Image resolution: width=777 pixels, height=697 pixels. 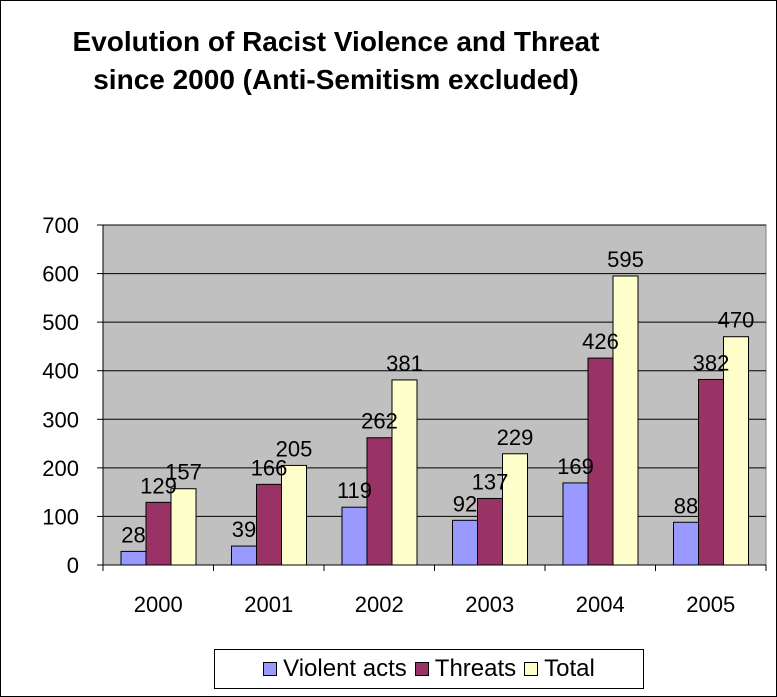 I want to click on data-label: 137, so click(x=490, y=481).